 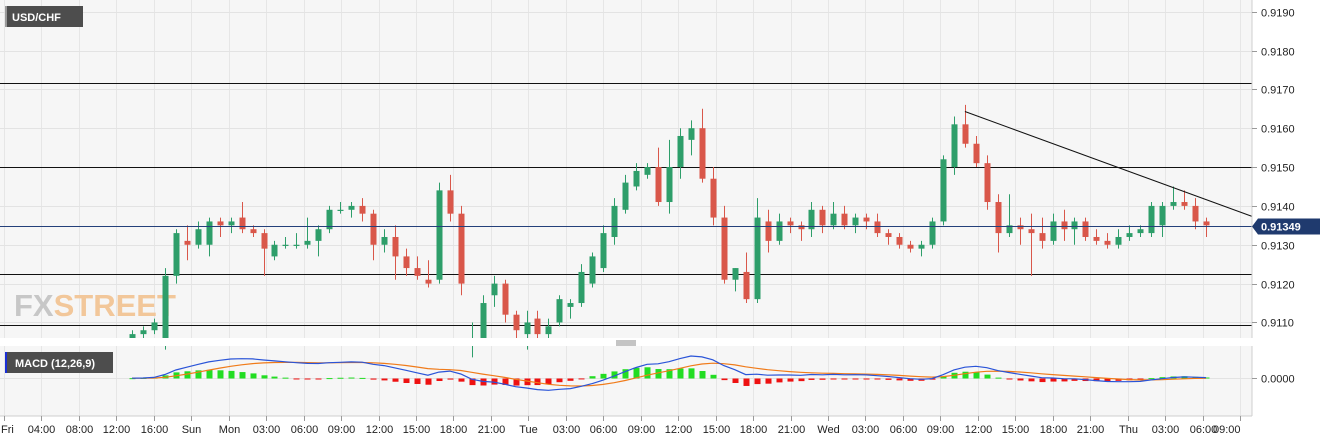 I want to click on trendline, so click(x=1108, y=164).